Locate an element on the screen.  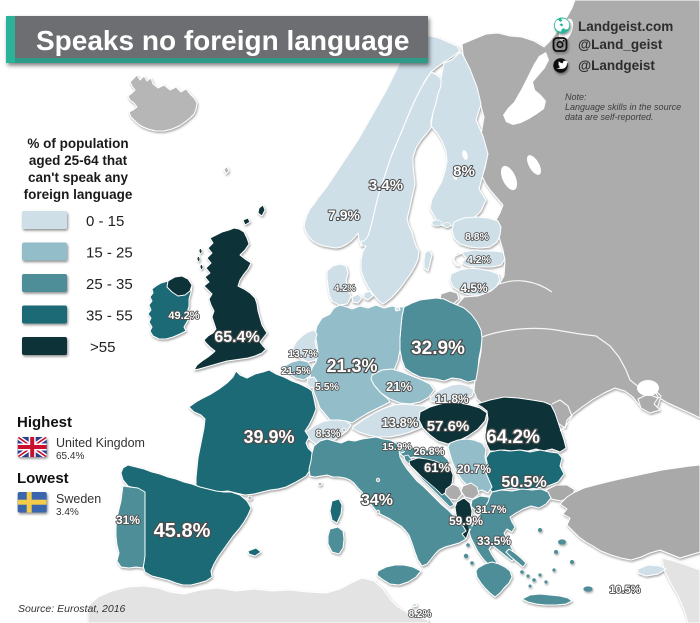
svg-text: 10.5% is located at coordinates (624, 590).